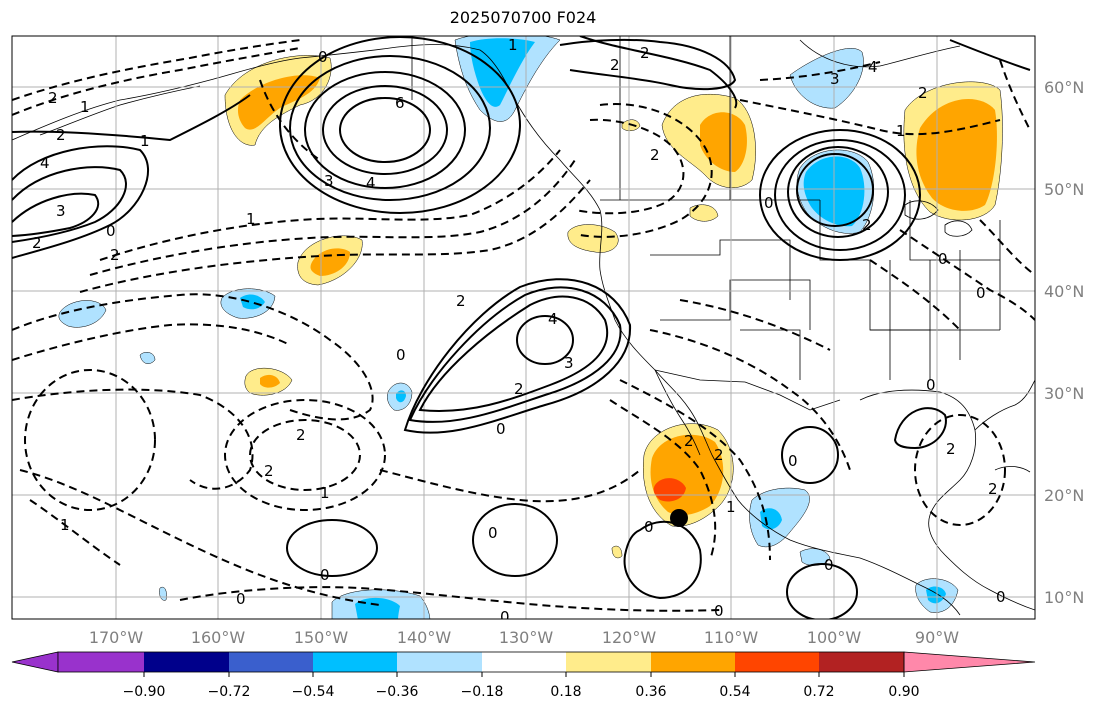  Describe the element at coordinates (482, 692) in the screenshot. I see `colorbar-tick-label: −0.18` at that location.